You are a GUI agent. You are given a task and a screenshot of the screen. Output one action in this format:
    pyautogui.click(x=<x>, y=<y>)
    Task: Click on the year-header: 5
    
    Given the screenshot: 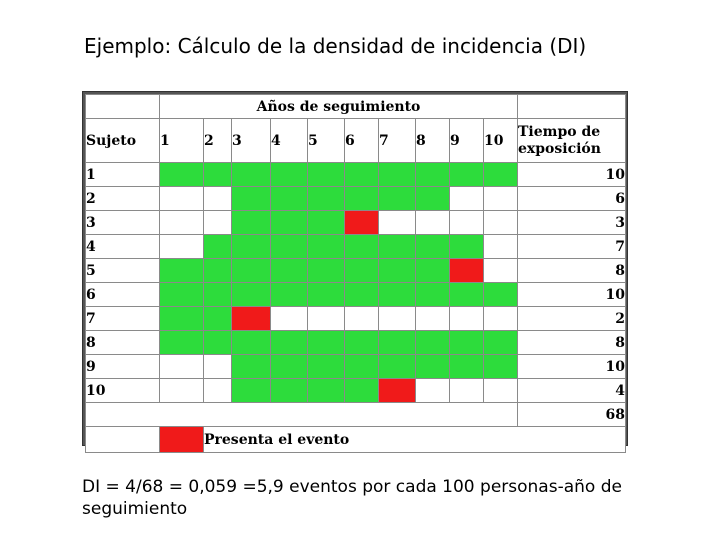 What is the action you would take?
    pyautogui.click(x=326, y=140)
    